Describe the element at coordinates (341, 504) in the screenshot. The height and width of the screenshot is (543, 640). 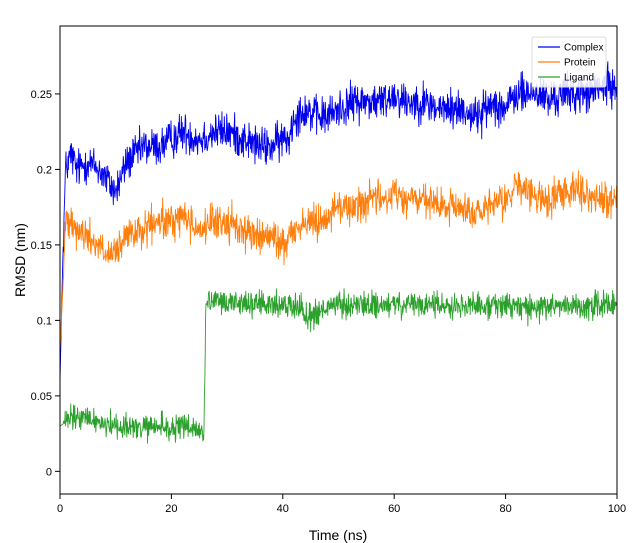
I see `x-axis: 0 20 40 60 80 100` at that location.